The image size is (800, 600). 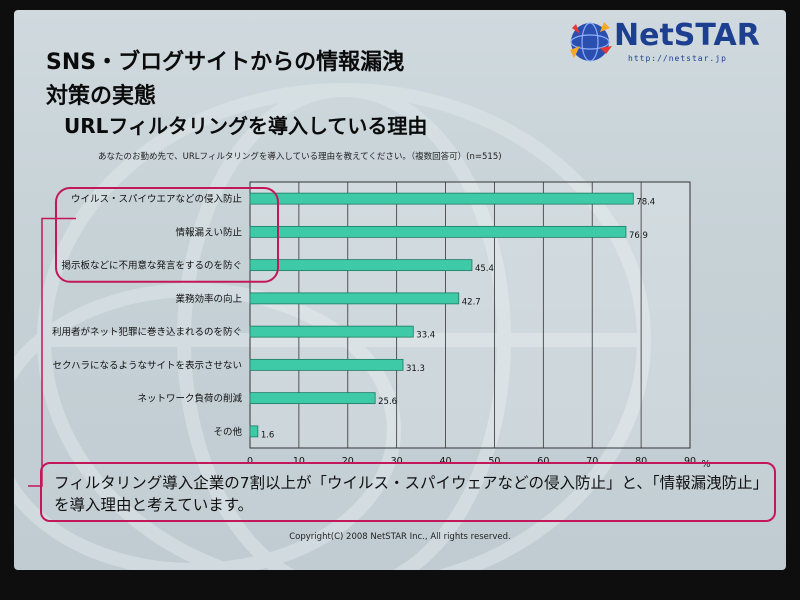 I want to click on value-label: 25.6, so click(x=387, y=402).